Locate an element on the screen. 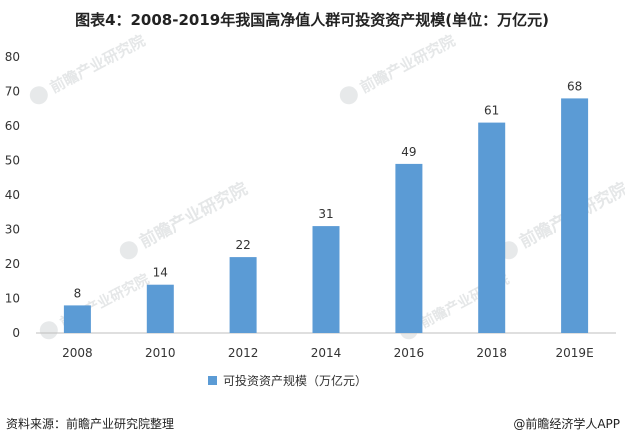 This screenshot has width=625, height=439. x-tick-label: 2014 is located at coordinates (326, 353).